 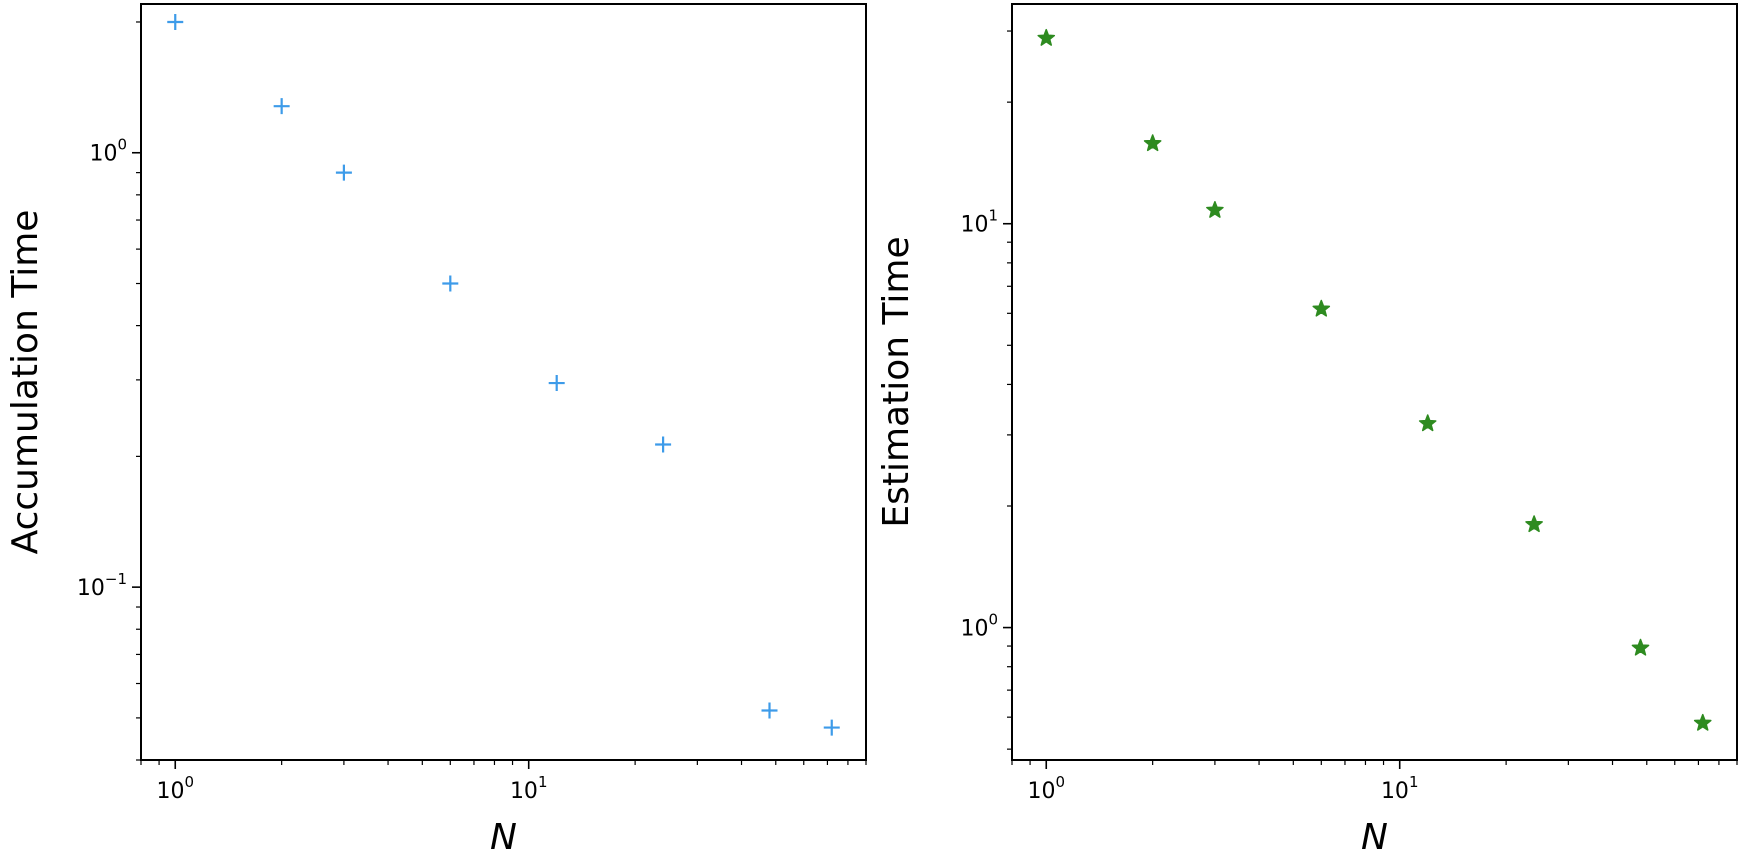 I want to click on est-y-tick-label: 10⁰, so click(x=979, y=626).